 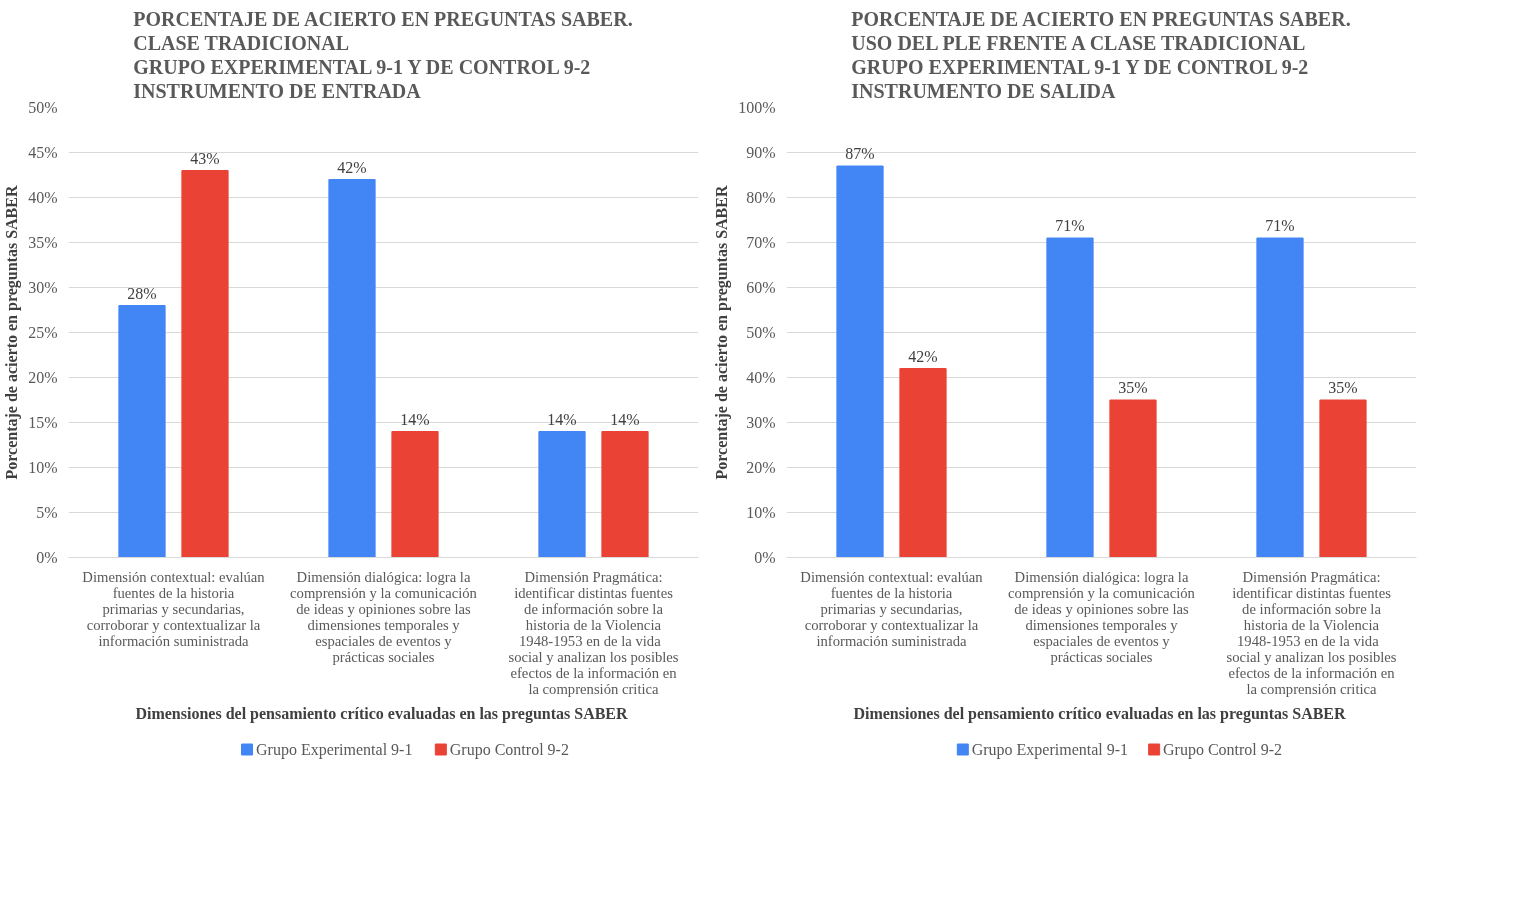 What do you see at coordinates (761, 152) in the screenshot?
I see `y-tick-label: 90%` at bounding box center [761, 152].